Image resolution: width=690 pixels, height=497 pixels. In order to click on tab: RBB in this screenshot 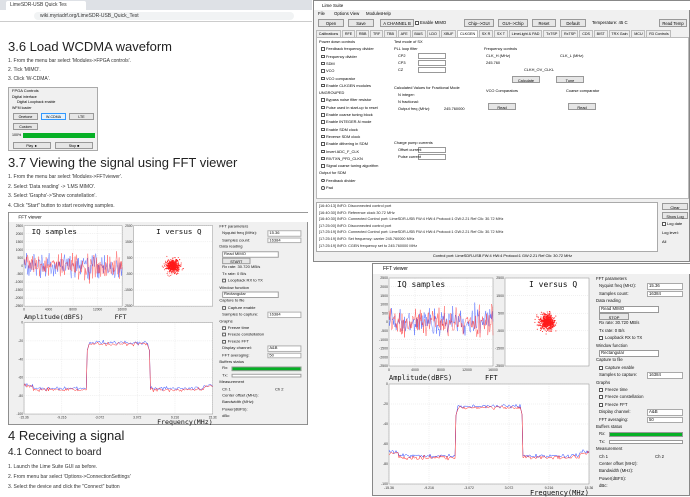, I will do `click(363, 33)`.